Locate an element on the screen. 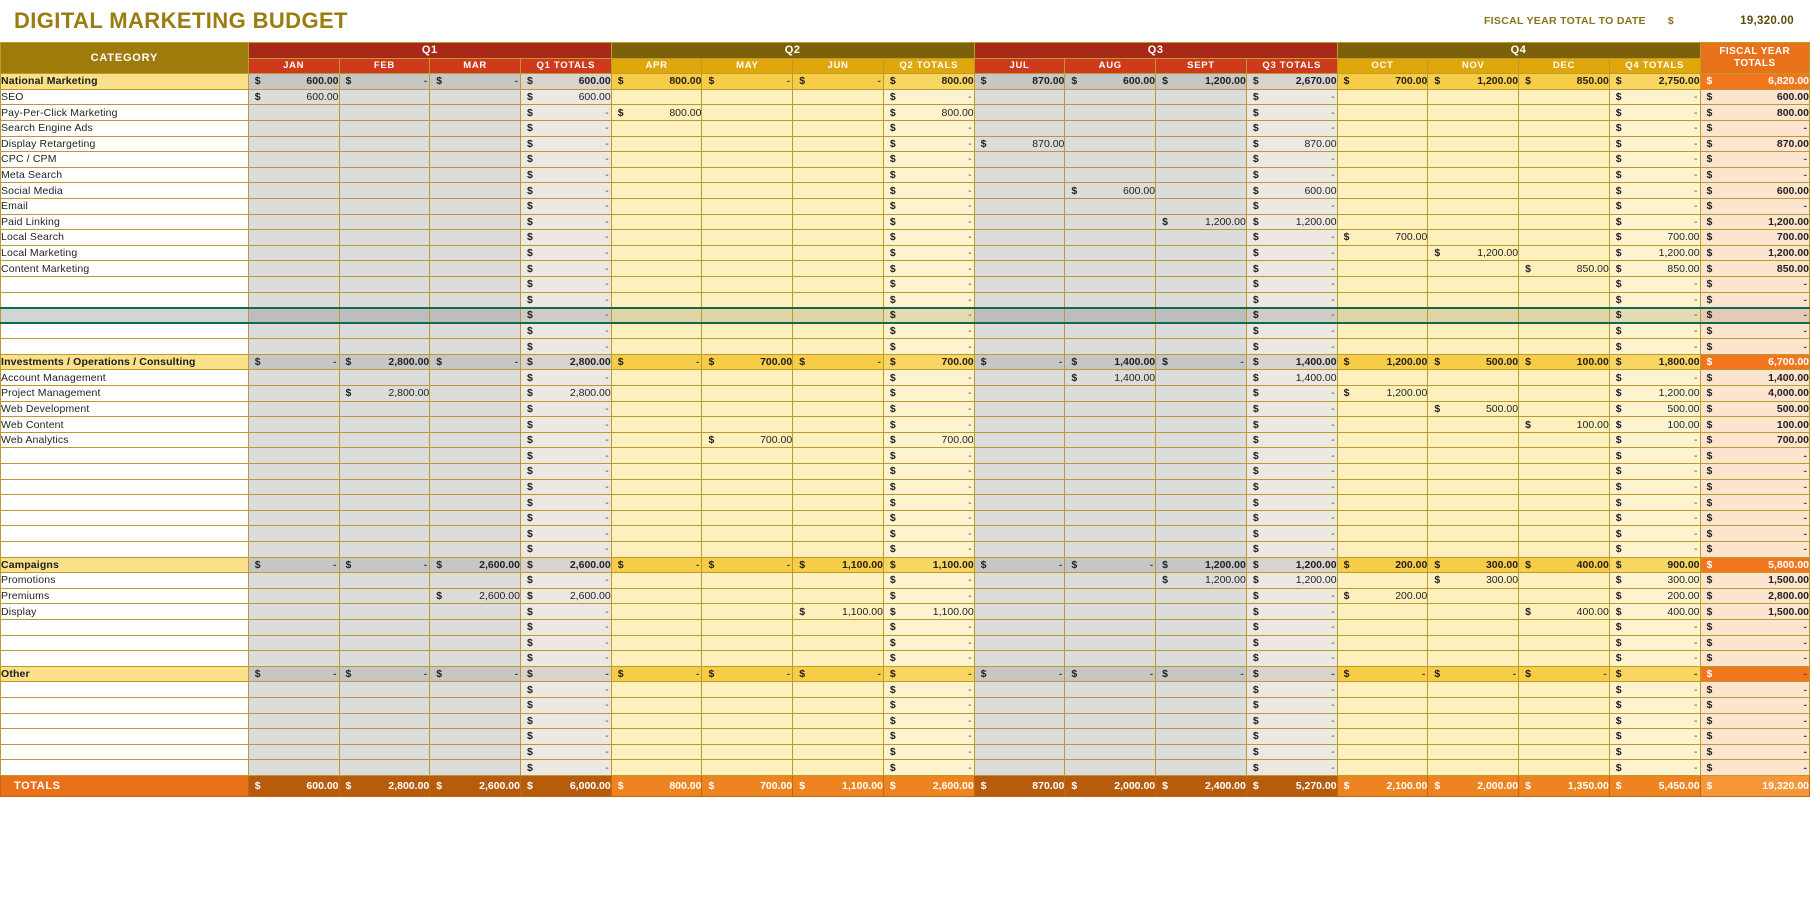 This screenshot has height=910, width=1810. row-label: Web Content is located at coordinates (124, 424).